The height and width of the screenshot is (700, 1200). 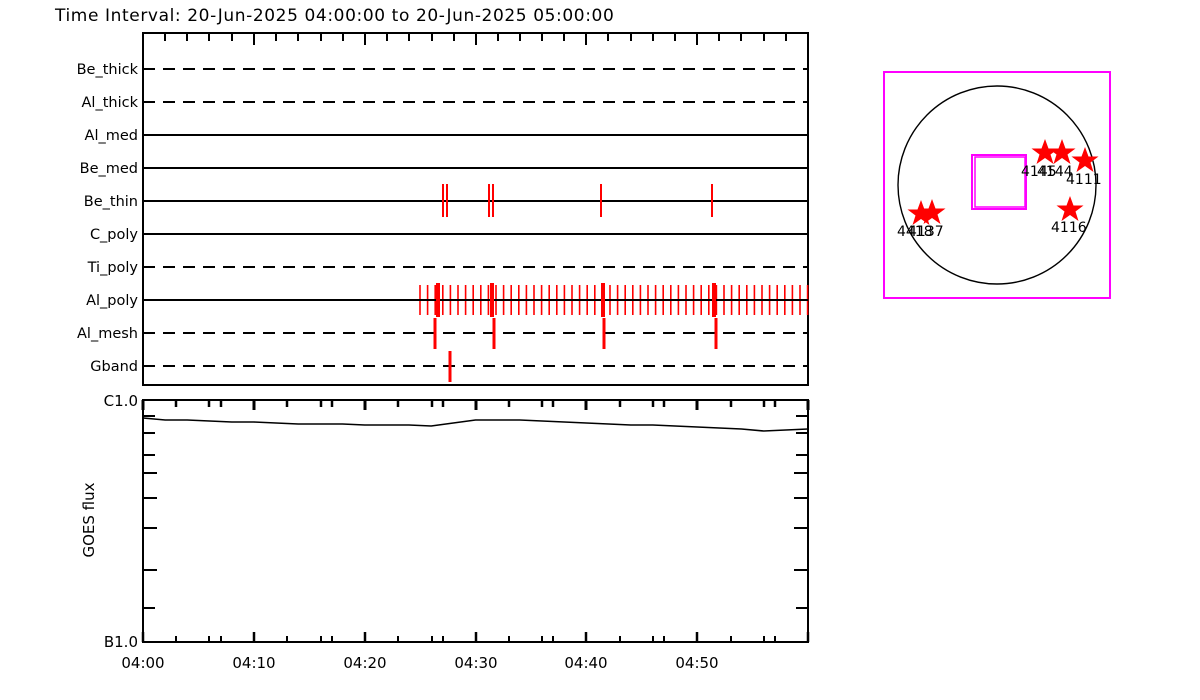 I want to click on flux-xtick-labels: 04:00 04:10 04:20 04:30 04:40 04:50, so click(x=419, y=663).